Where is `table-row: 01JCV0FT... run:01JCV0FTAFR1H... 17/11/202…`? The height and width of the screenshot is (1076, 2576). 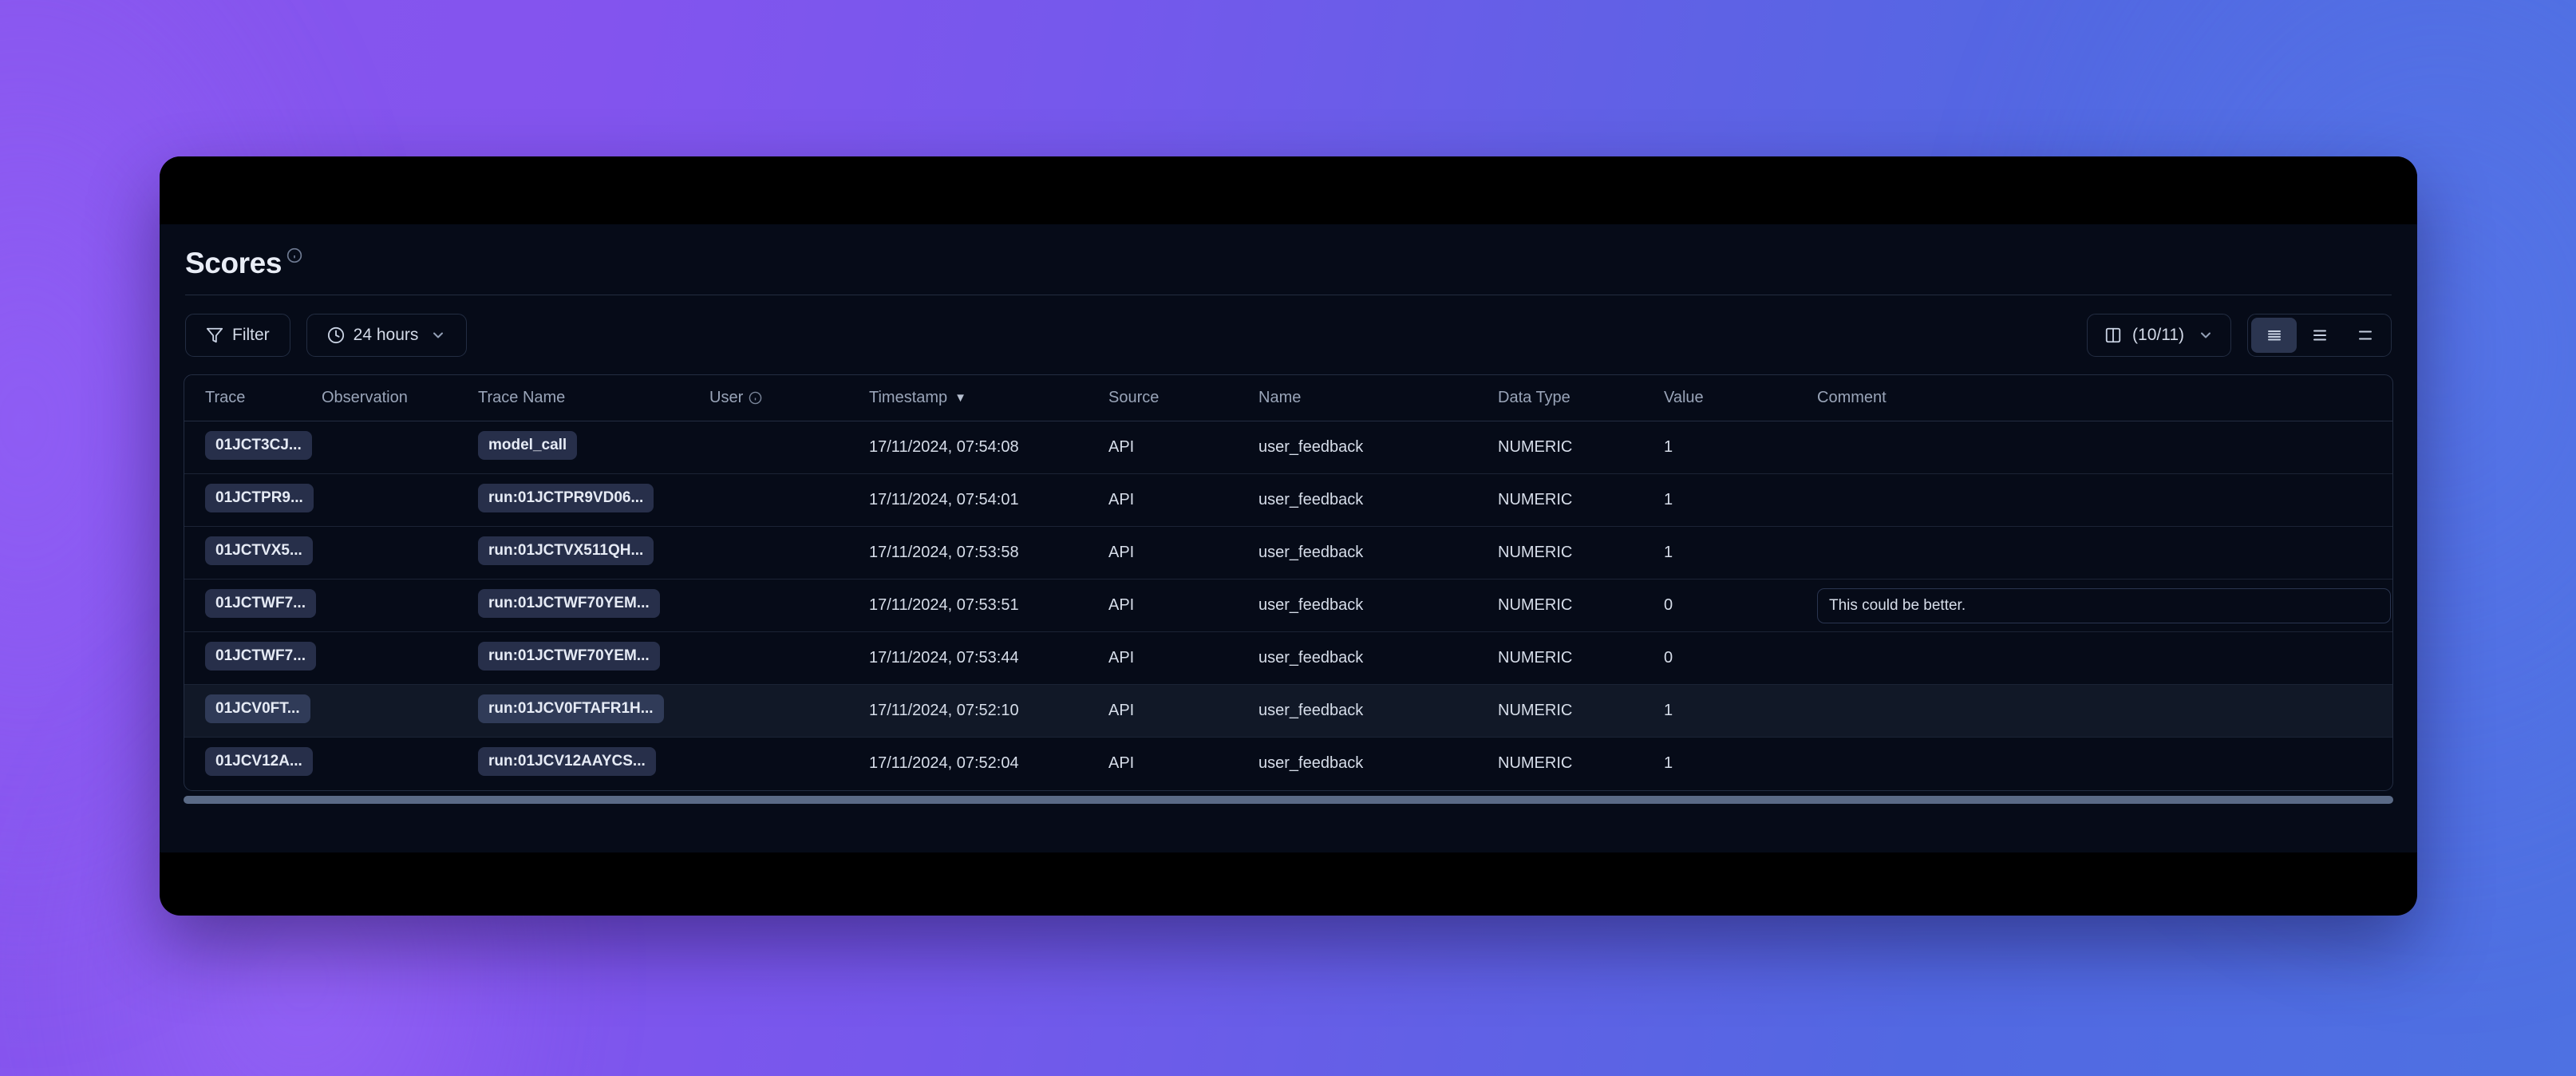 table-row: 01JCV0FT... run:01JCV0FTAFR1H... 17/11/202… is located at coordinates (1288, 711).